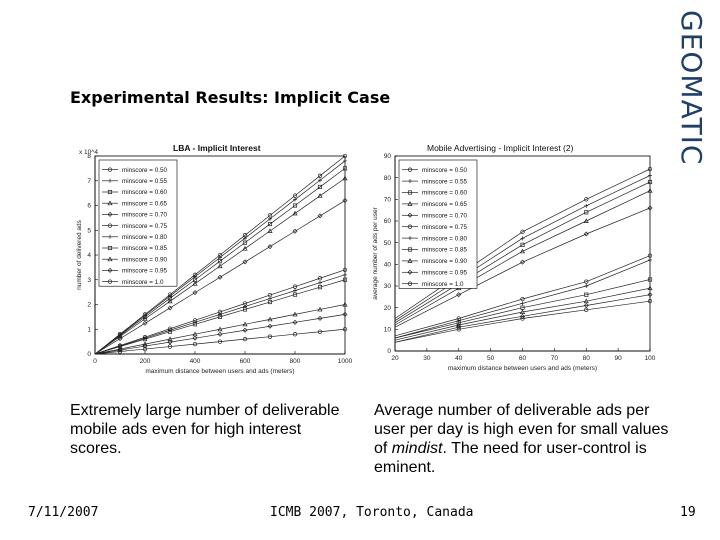 This screenshot has width=720, height=540. What do you see at coordinates (510, 458) in the screenshot?
I see `caption-right-text-2: . The need for user-control is eminent.` at bounding box center [510, 458].